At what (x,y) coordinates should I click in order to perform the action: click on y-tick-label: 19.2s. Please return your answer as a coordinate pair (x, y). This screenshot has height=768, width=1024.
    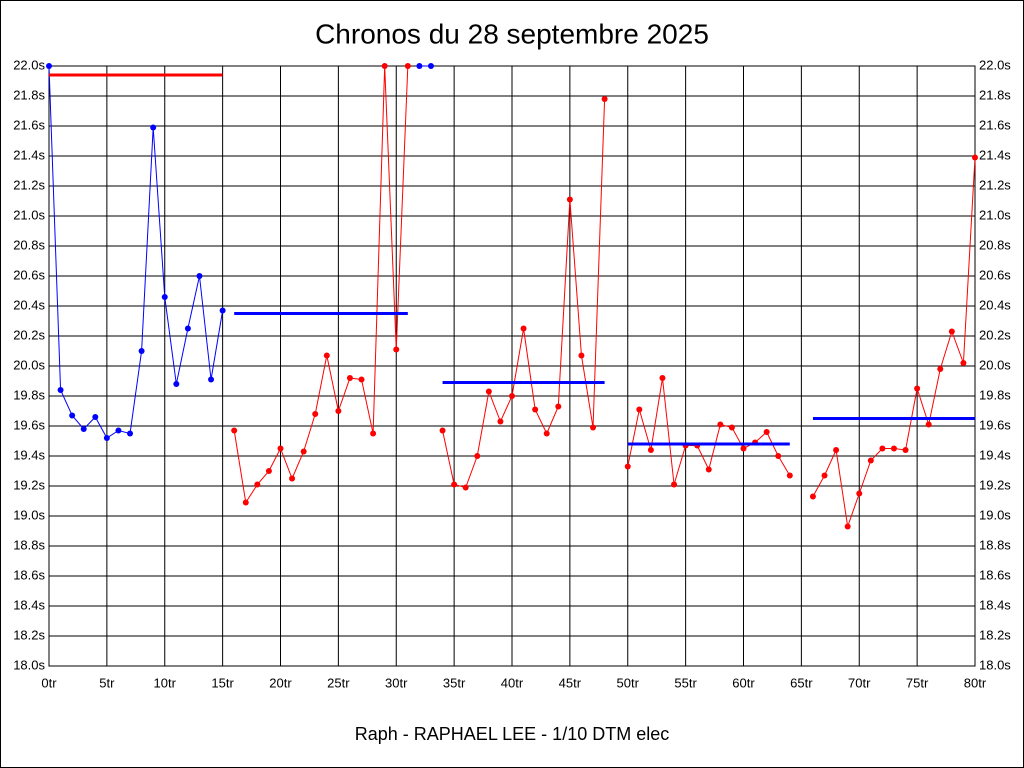
    Looking at the image, I should click on (29, 484).